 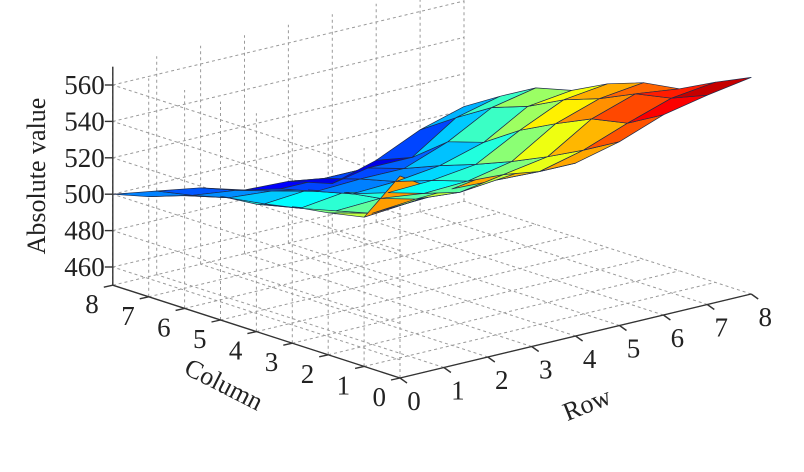 I want to click on surface-facet, so click(x=711, y=88).